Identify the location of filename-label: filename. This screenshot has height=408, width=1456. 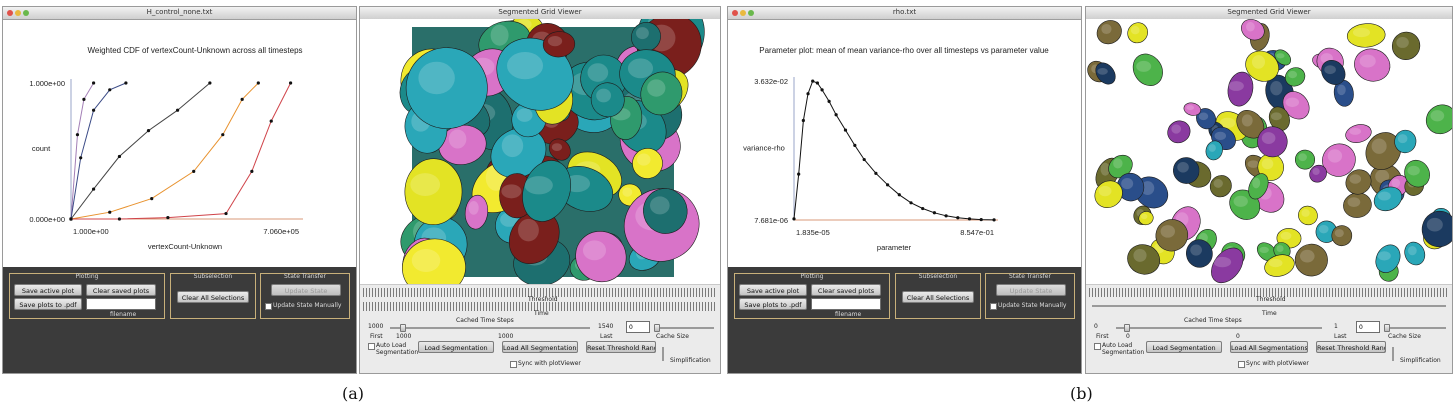
(123, 314).